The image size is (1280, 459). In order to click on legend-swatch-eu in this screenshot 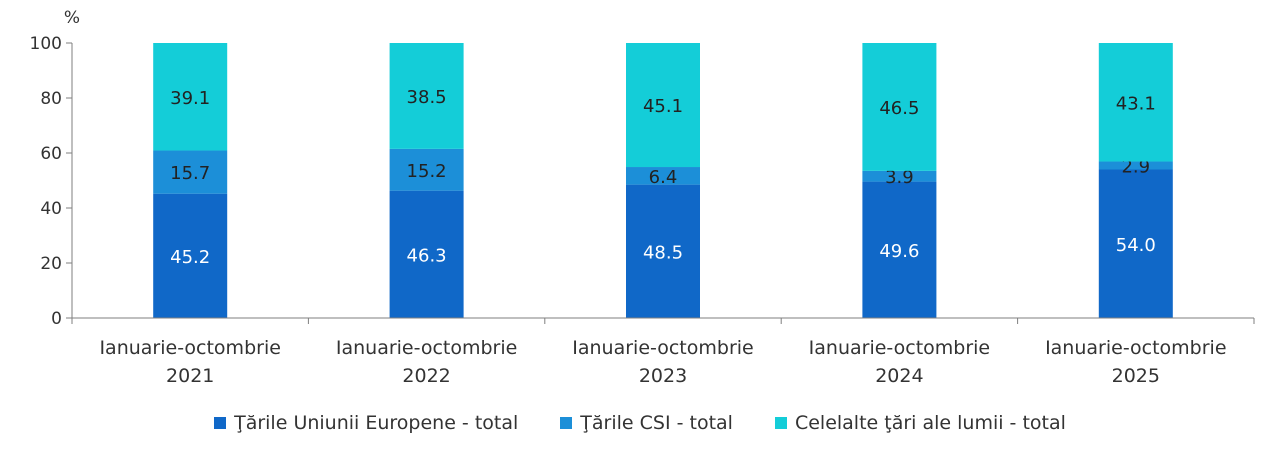, I will do `click(220, 423)`.